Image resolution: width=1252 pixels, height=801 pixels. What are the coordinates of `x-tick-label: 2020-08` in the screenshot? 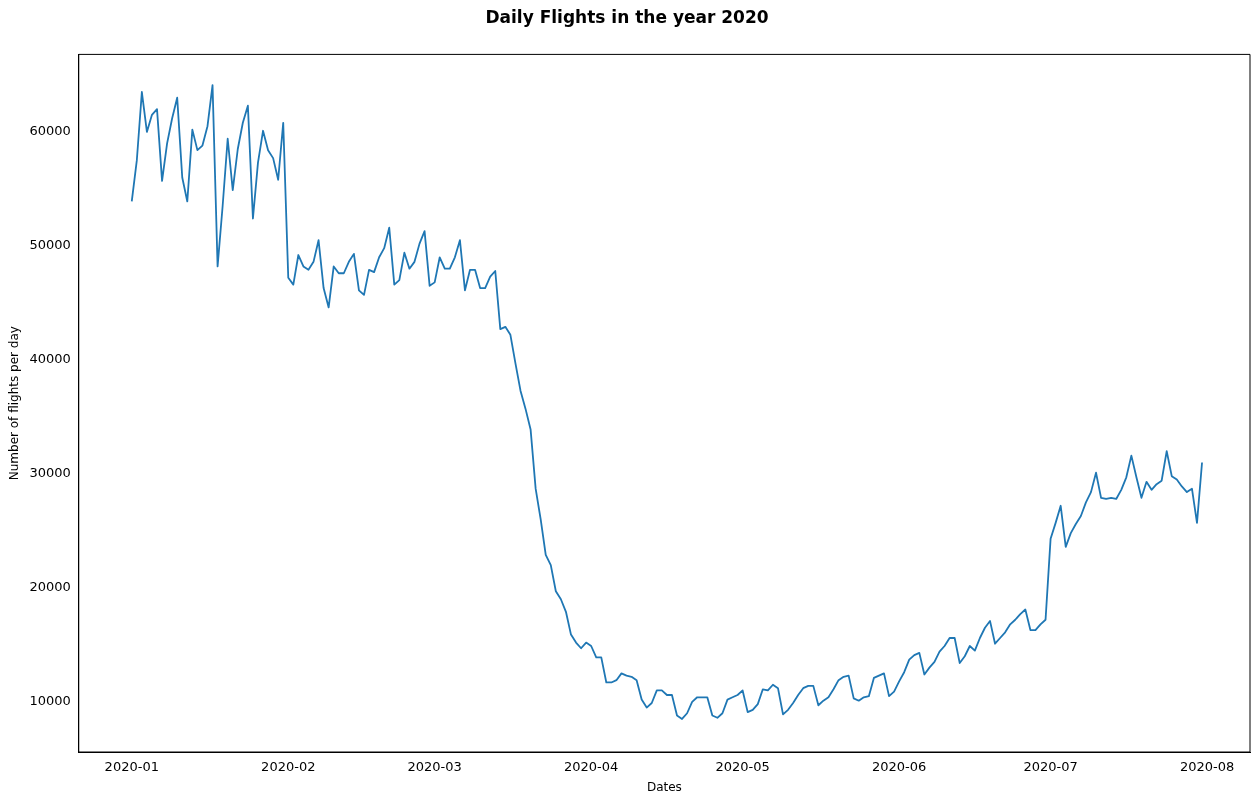 It's located at (1207, 767).